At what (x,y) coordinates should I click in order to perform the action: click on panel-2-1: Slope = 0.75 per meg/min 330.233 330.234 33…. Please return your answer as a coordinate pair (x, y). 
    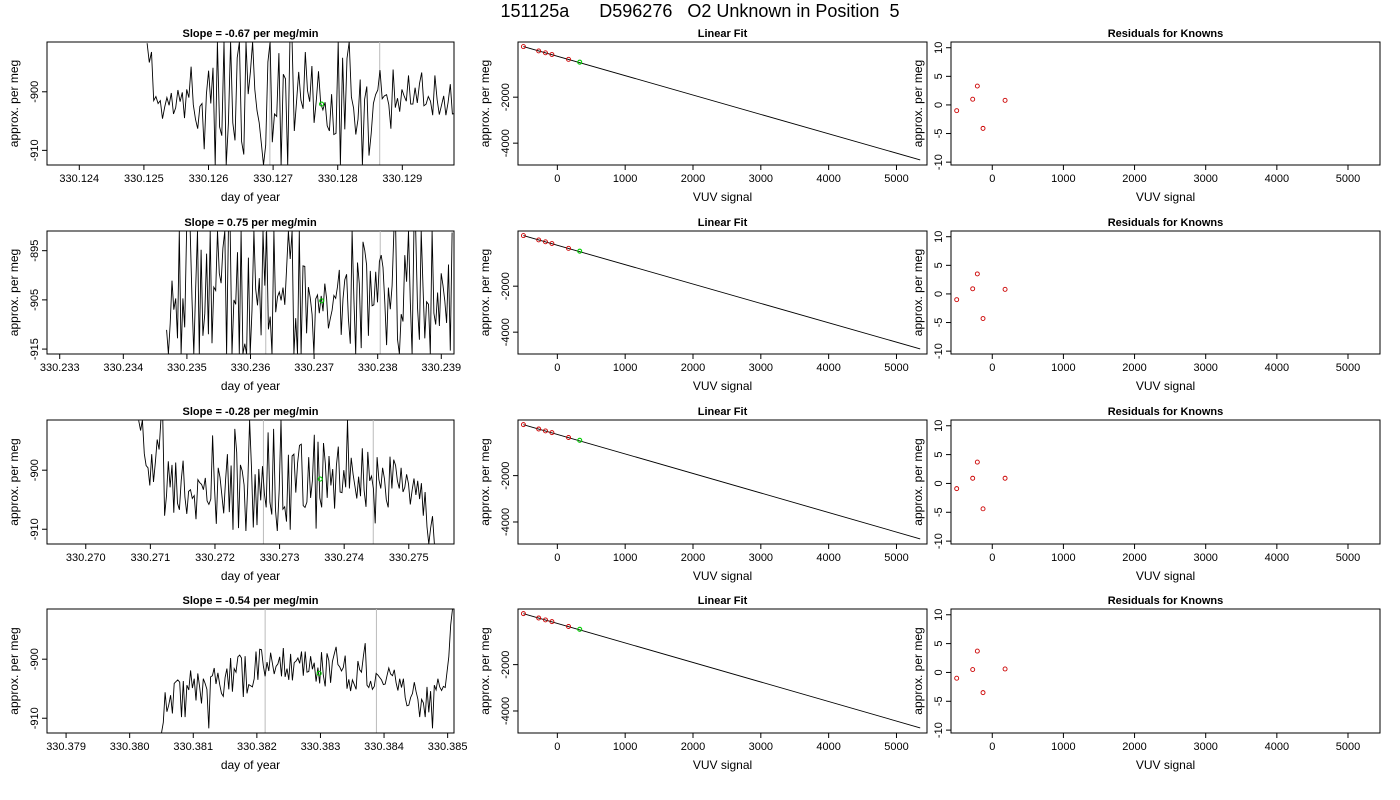
    Looking at the image, I should click on (234, 305).